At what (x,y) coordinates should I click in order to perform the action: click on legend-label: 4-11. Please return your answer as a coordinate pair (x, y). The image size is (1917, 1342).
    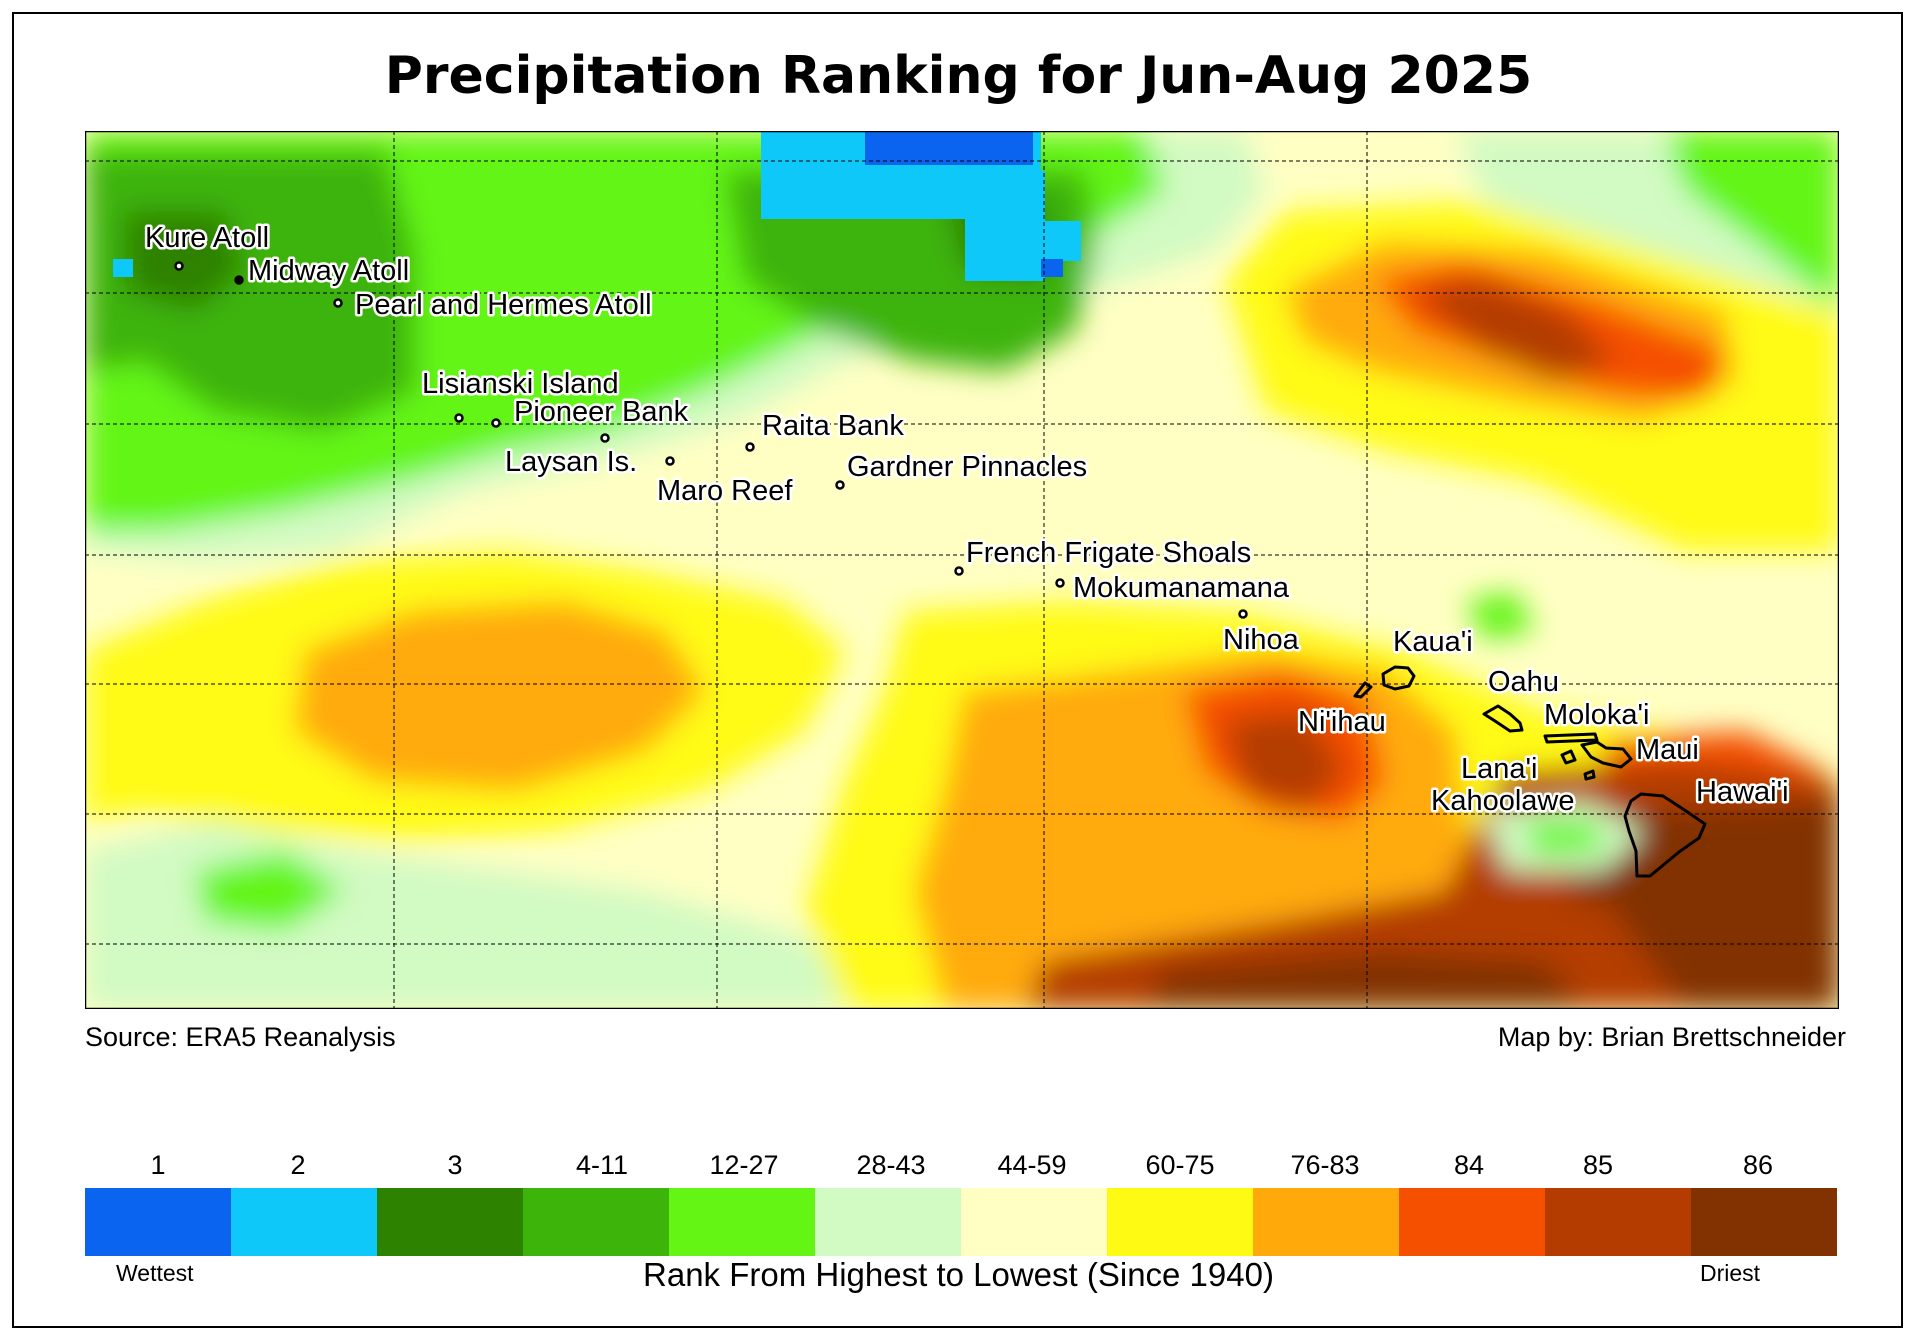
    Looking at the image, I should click on (602, 1165).